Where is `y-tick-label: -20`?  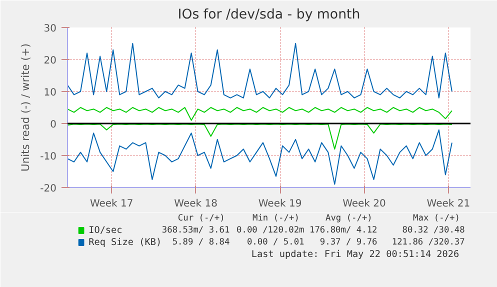
y-tick-label: -20 is located at coordinates (48, 189).